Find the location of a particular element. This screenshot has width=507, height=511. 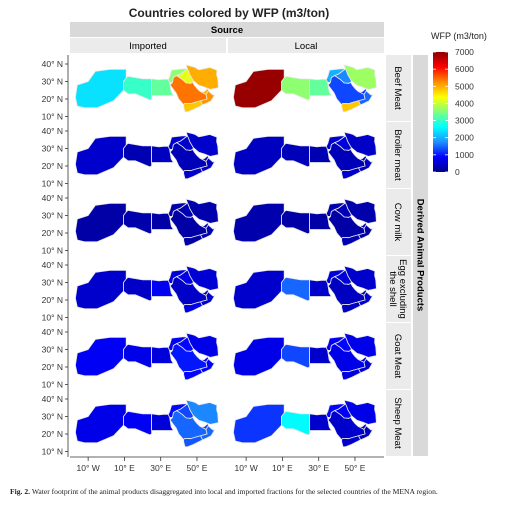

source-strip is located at coordinates (227, 29).